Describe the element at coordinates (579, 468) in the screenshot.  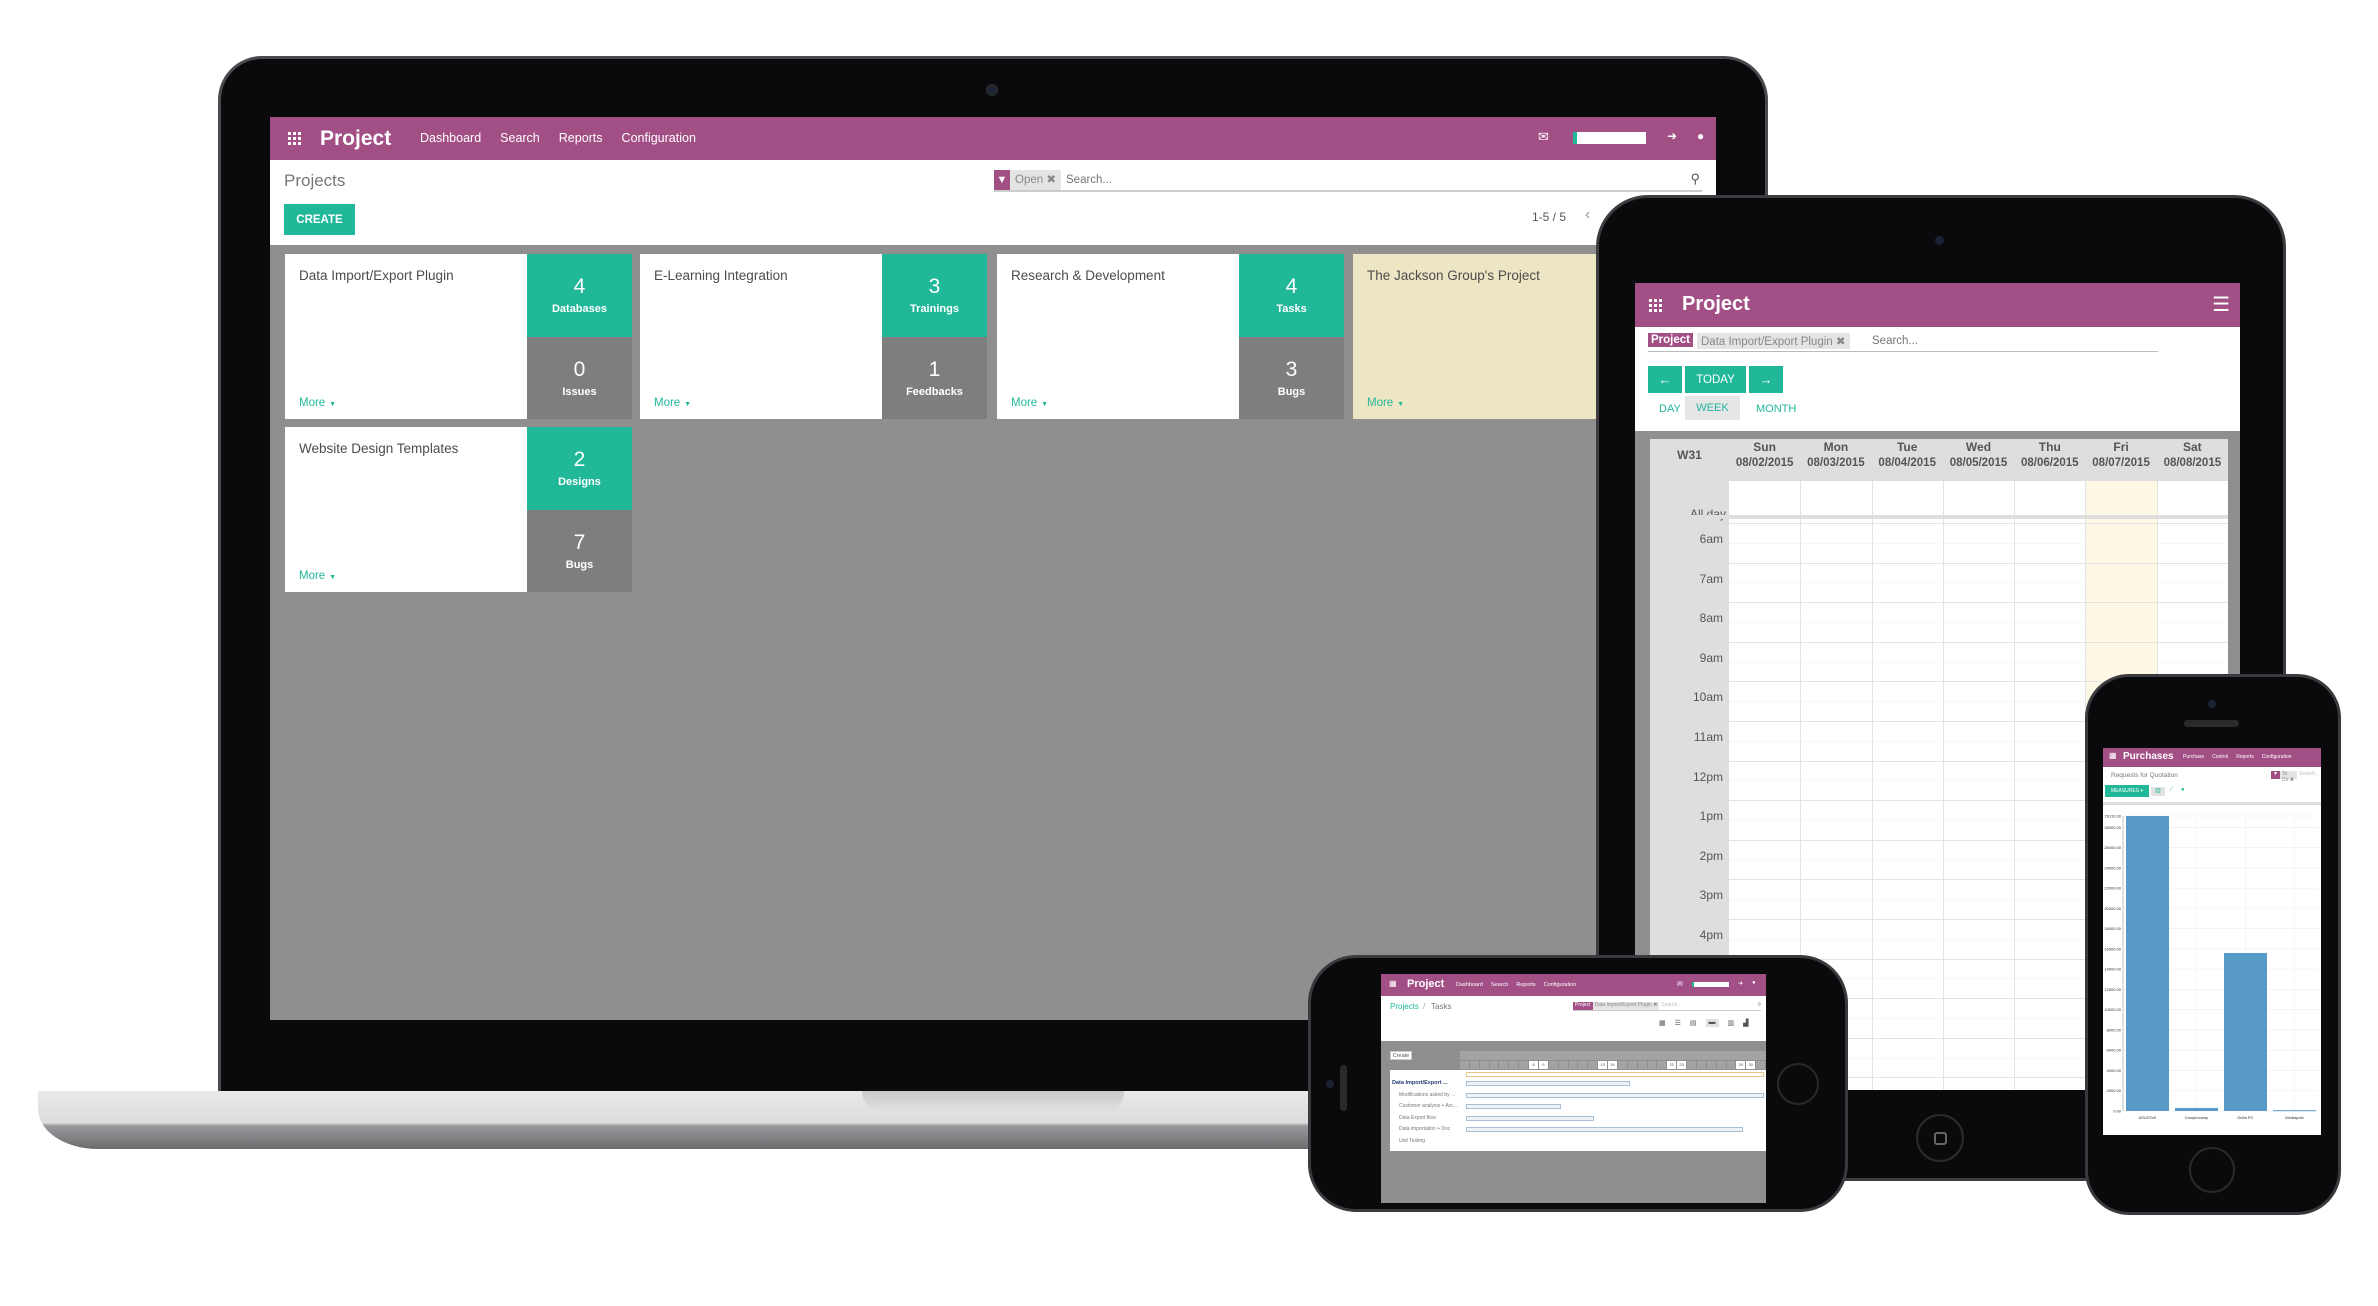
I see `stat-designs: 2 Designs` at that location.